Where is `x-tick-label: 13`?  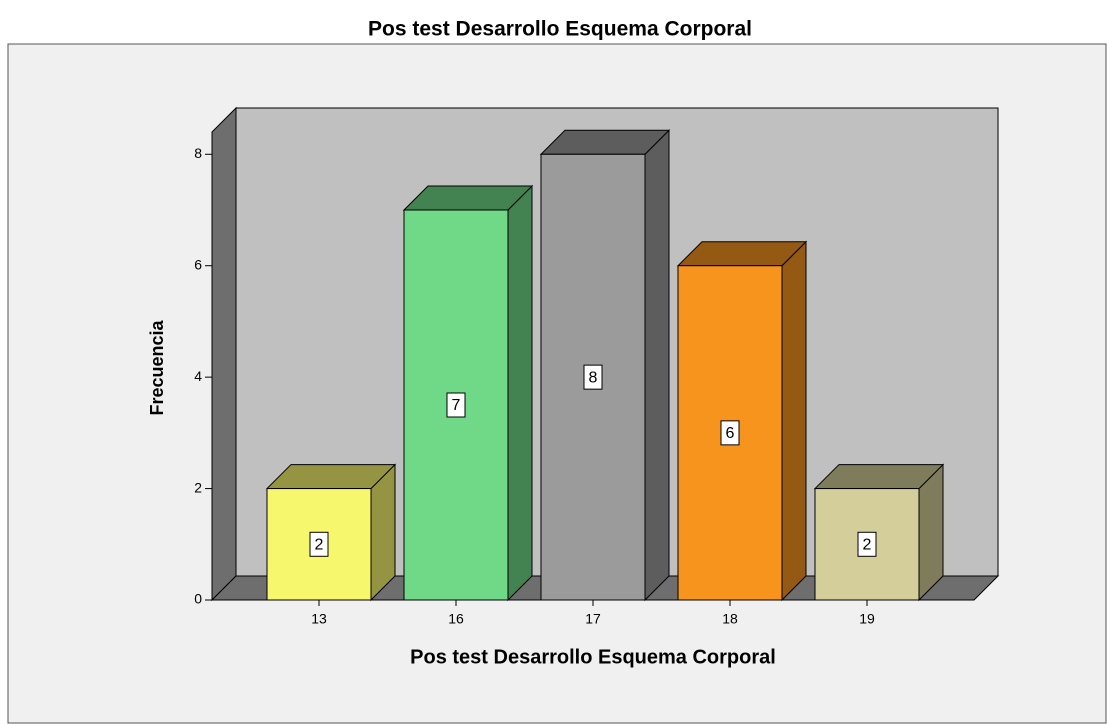 x-tick-label: 13 is located at coordinates (319, 619).